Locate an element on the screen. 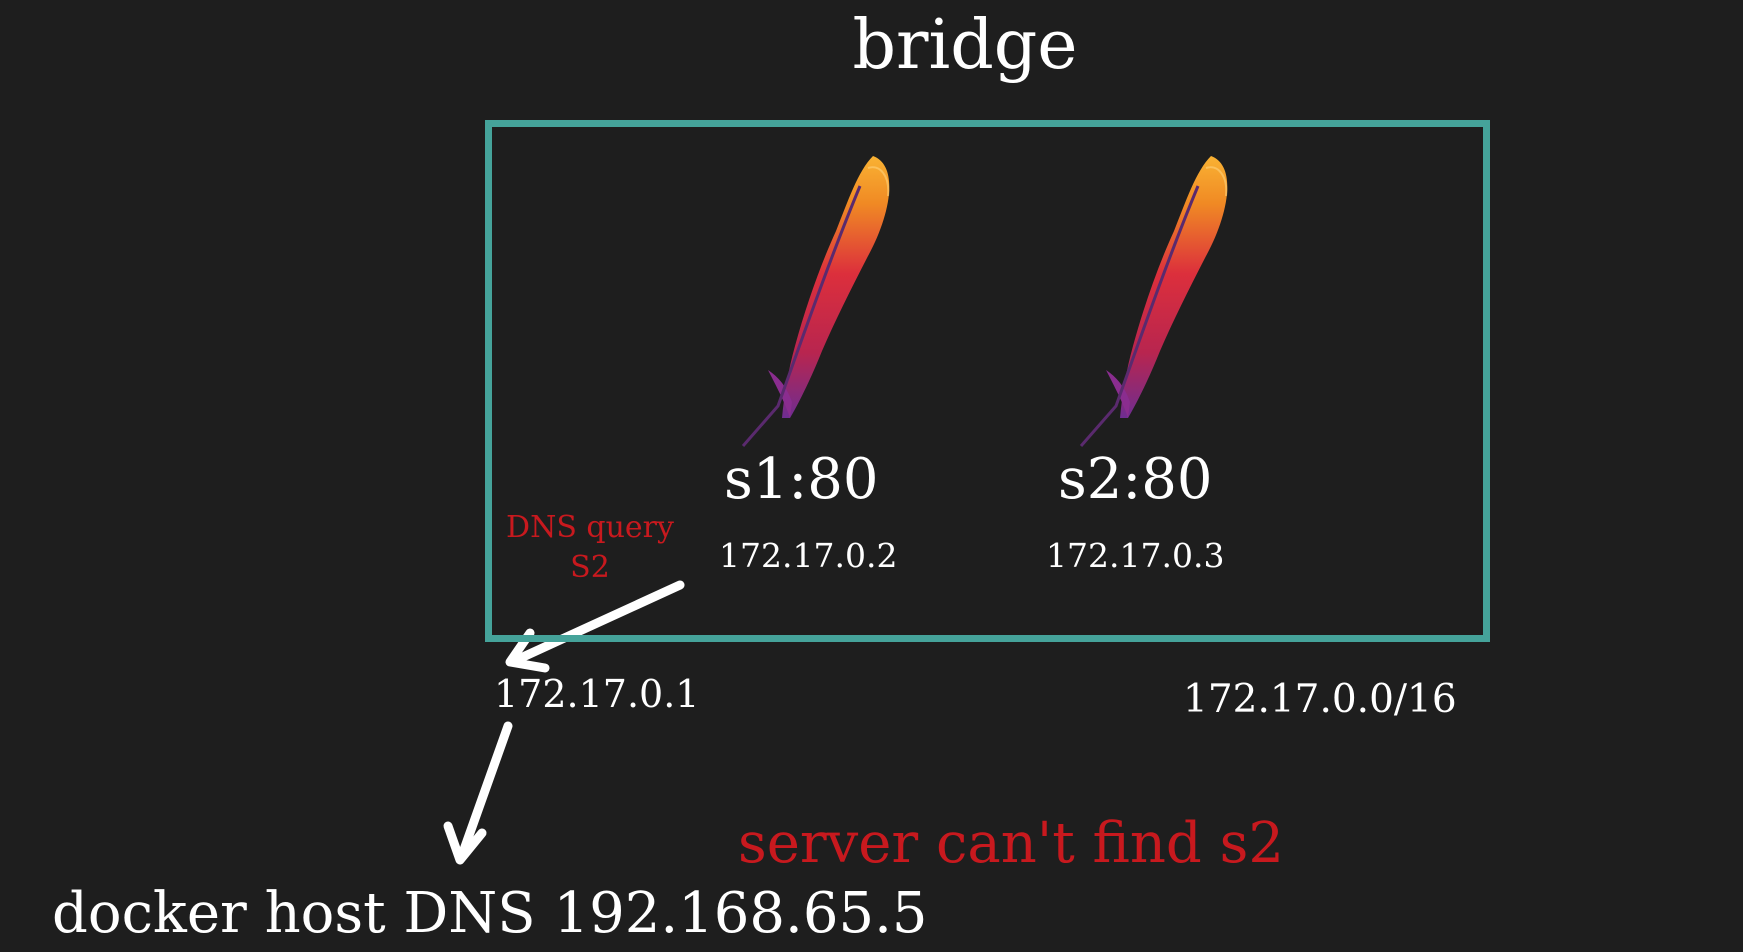  diagram-title: bridge is located at coordinates (965, 45).